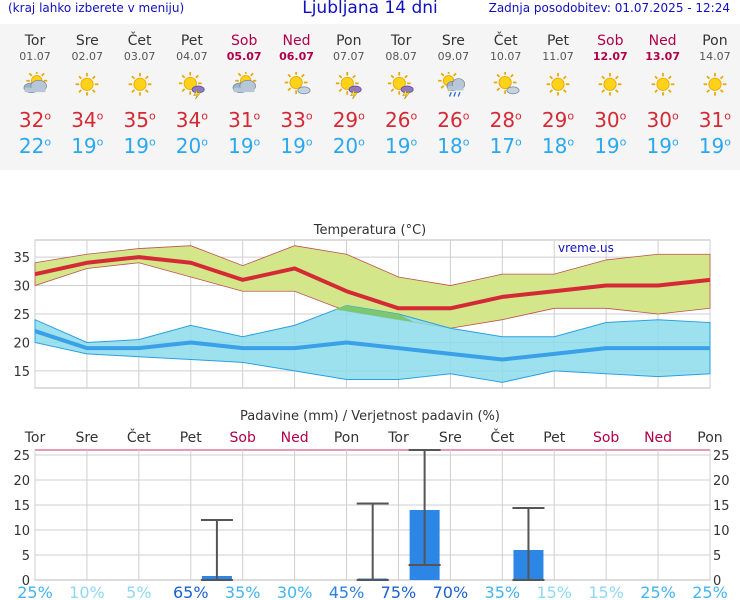 The height and width of the screenshot is (600, 740). Describe the element at coordinates (244, 82) in the screenshot. I see `partly-cloudy-icon` at that location.